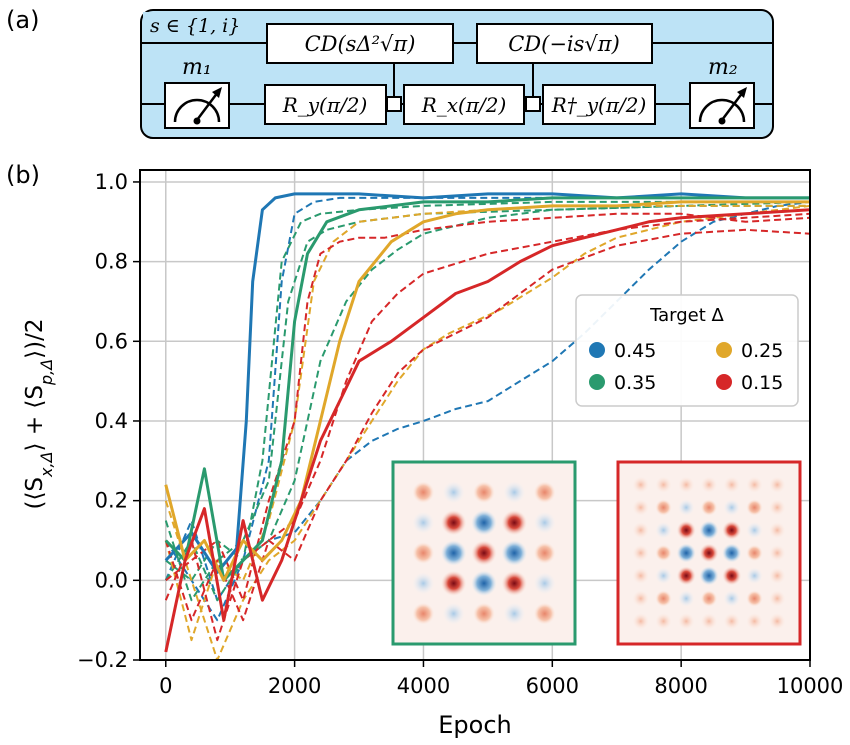 This screenshot has height=745, width=850. What do you see at coordinates (723, 67) in the screenshot?
I see `m2-label: m₂` at bounding box center [723, 67].